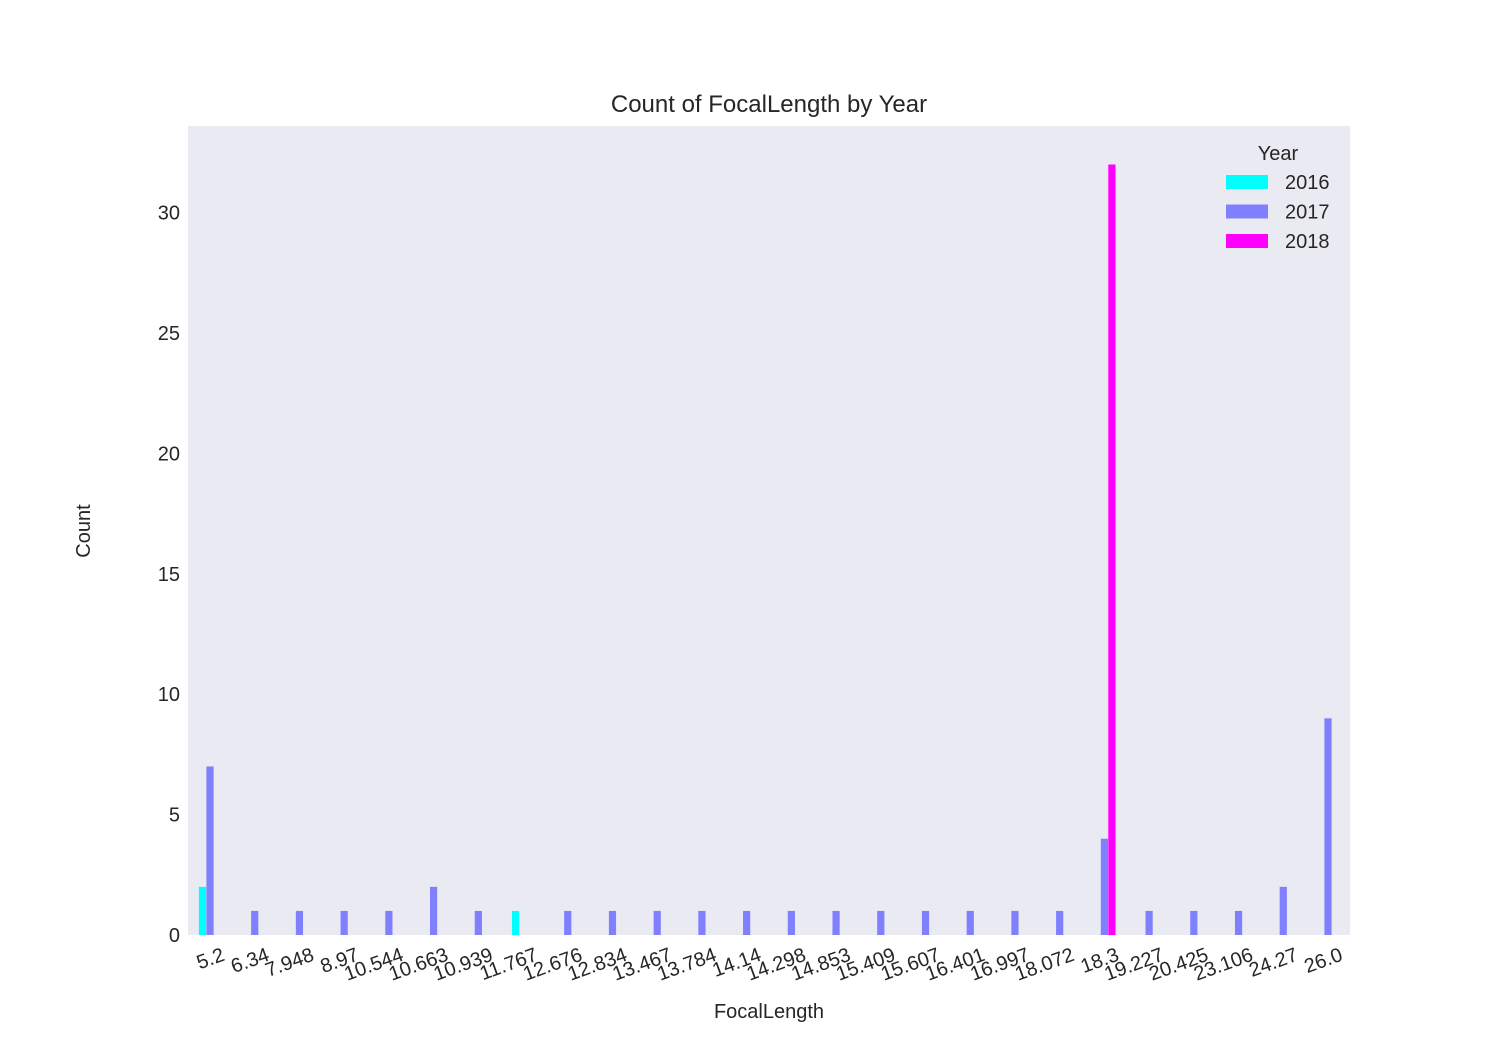 The image size is (1500, 1050). I want to click on y-tick-label: 5, so click(174, 816).